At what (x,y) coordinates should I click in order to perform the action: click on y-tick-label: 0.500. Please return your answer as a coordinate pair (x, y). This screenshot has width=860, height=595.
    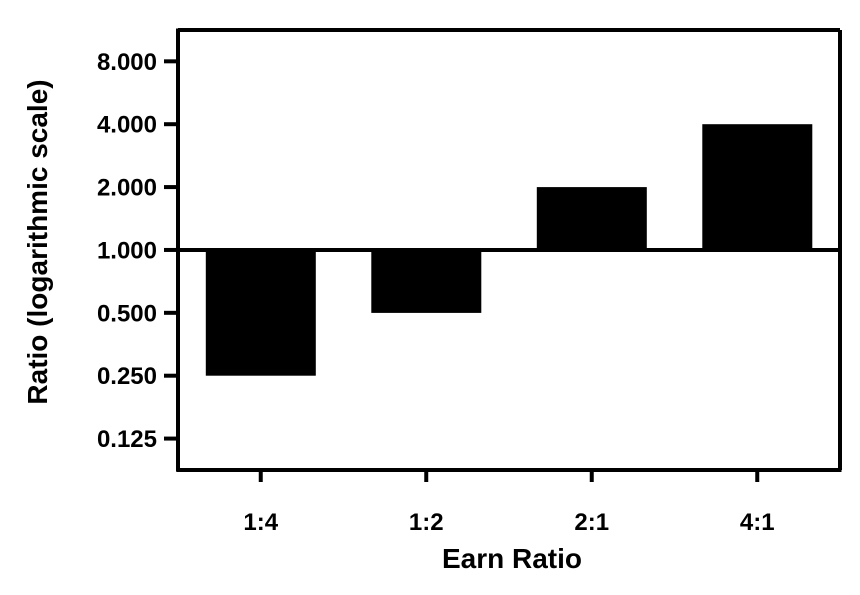
    Looking at the image, I should click on (127, 313).